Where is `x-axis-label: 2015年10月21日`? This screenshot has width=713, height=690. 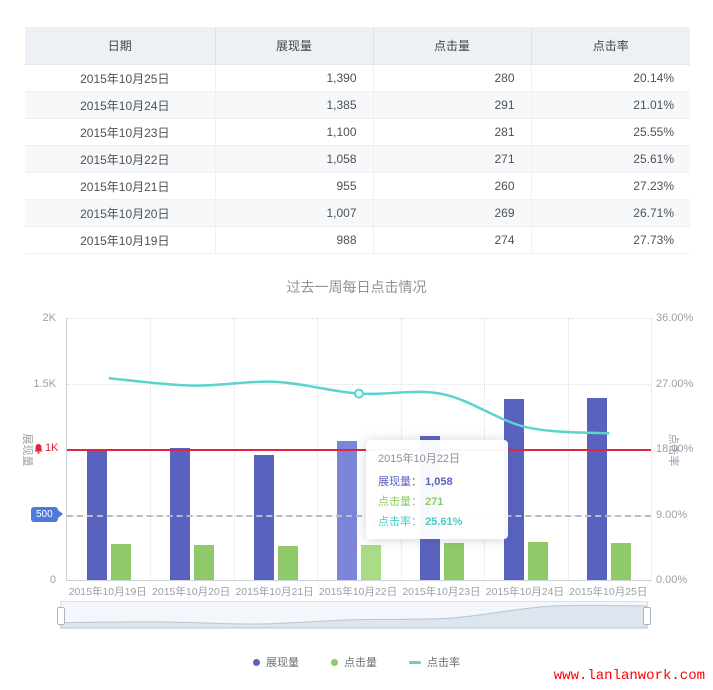
x-axis-label: 2015年10月21日 is located at coordinates (274, 592).